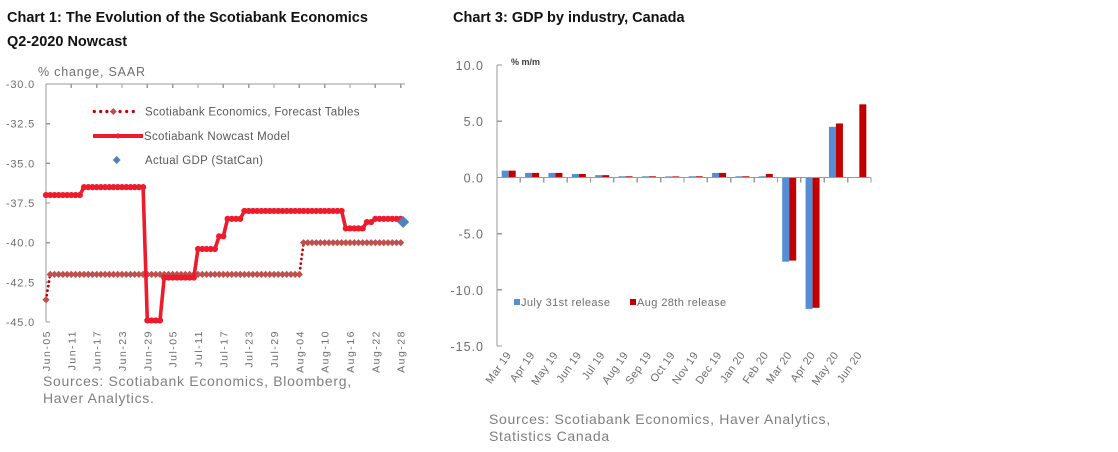 The height and width of the screenshot is (452, 1118). I want to click on forecast-tables-series, so click(223, 271).